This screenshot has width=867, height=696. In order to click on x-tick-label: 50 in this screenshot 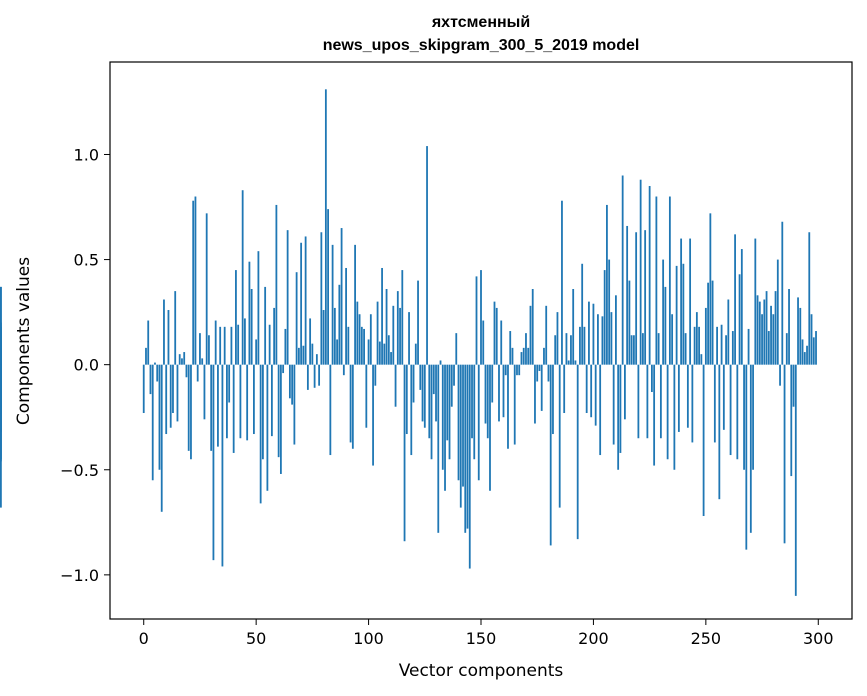, I will do `click(256, 638)`.